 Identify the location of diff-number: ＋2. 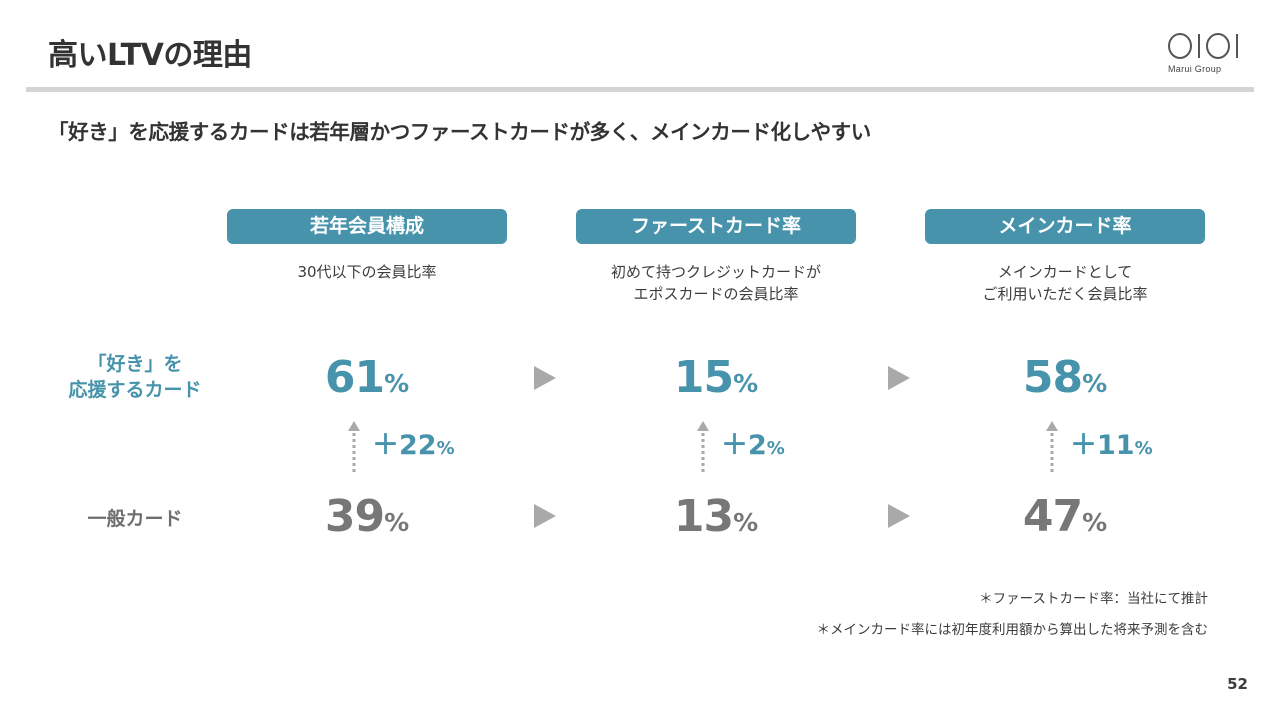
(744, 445).